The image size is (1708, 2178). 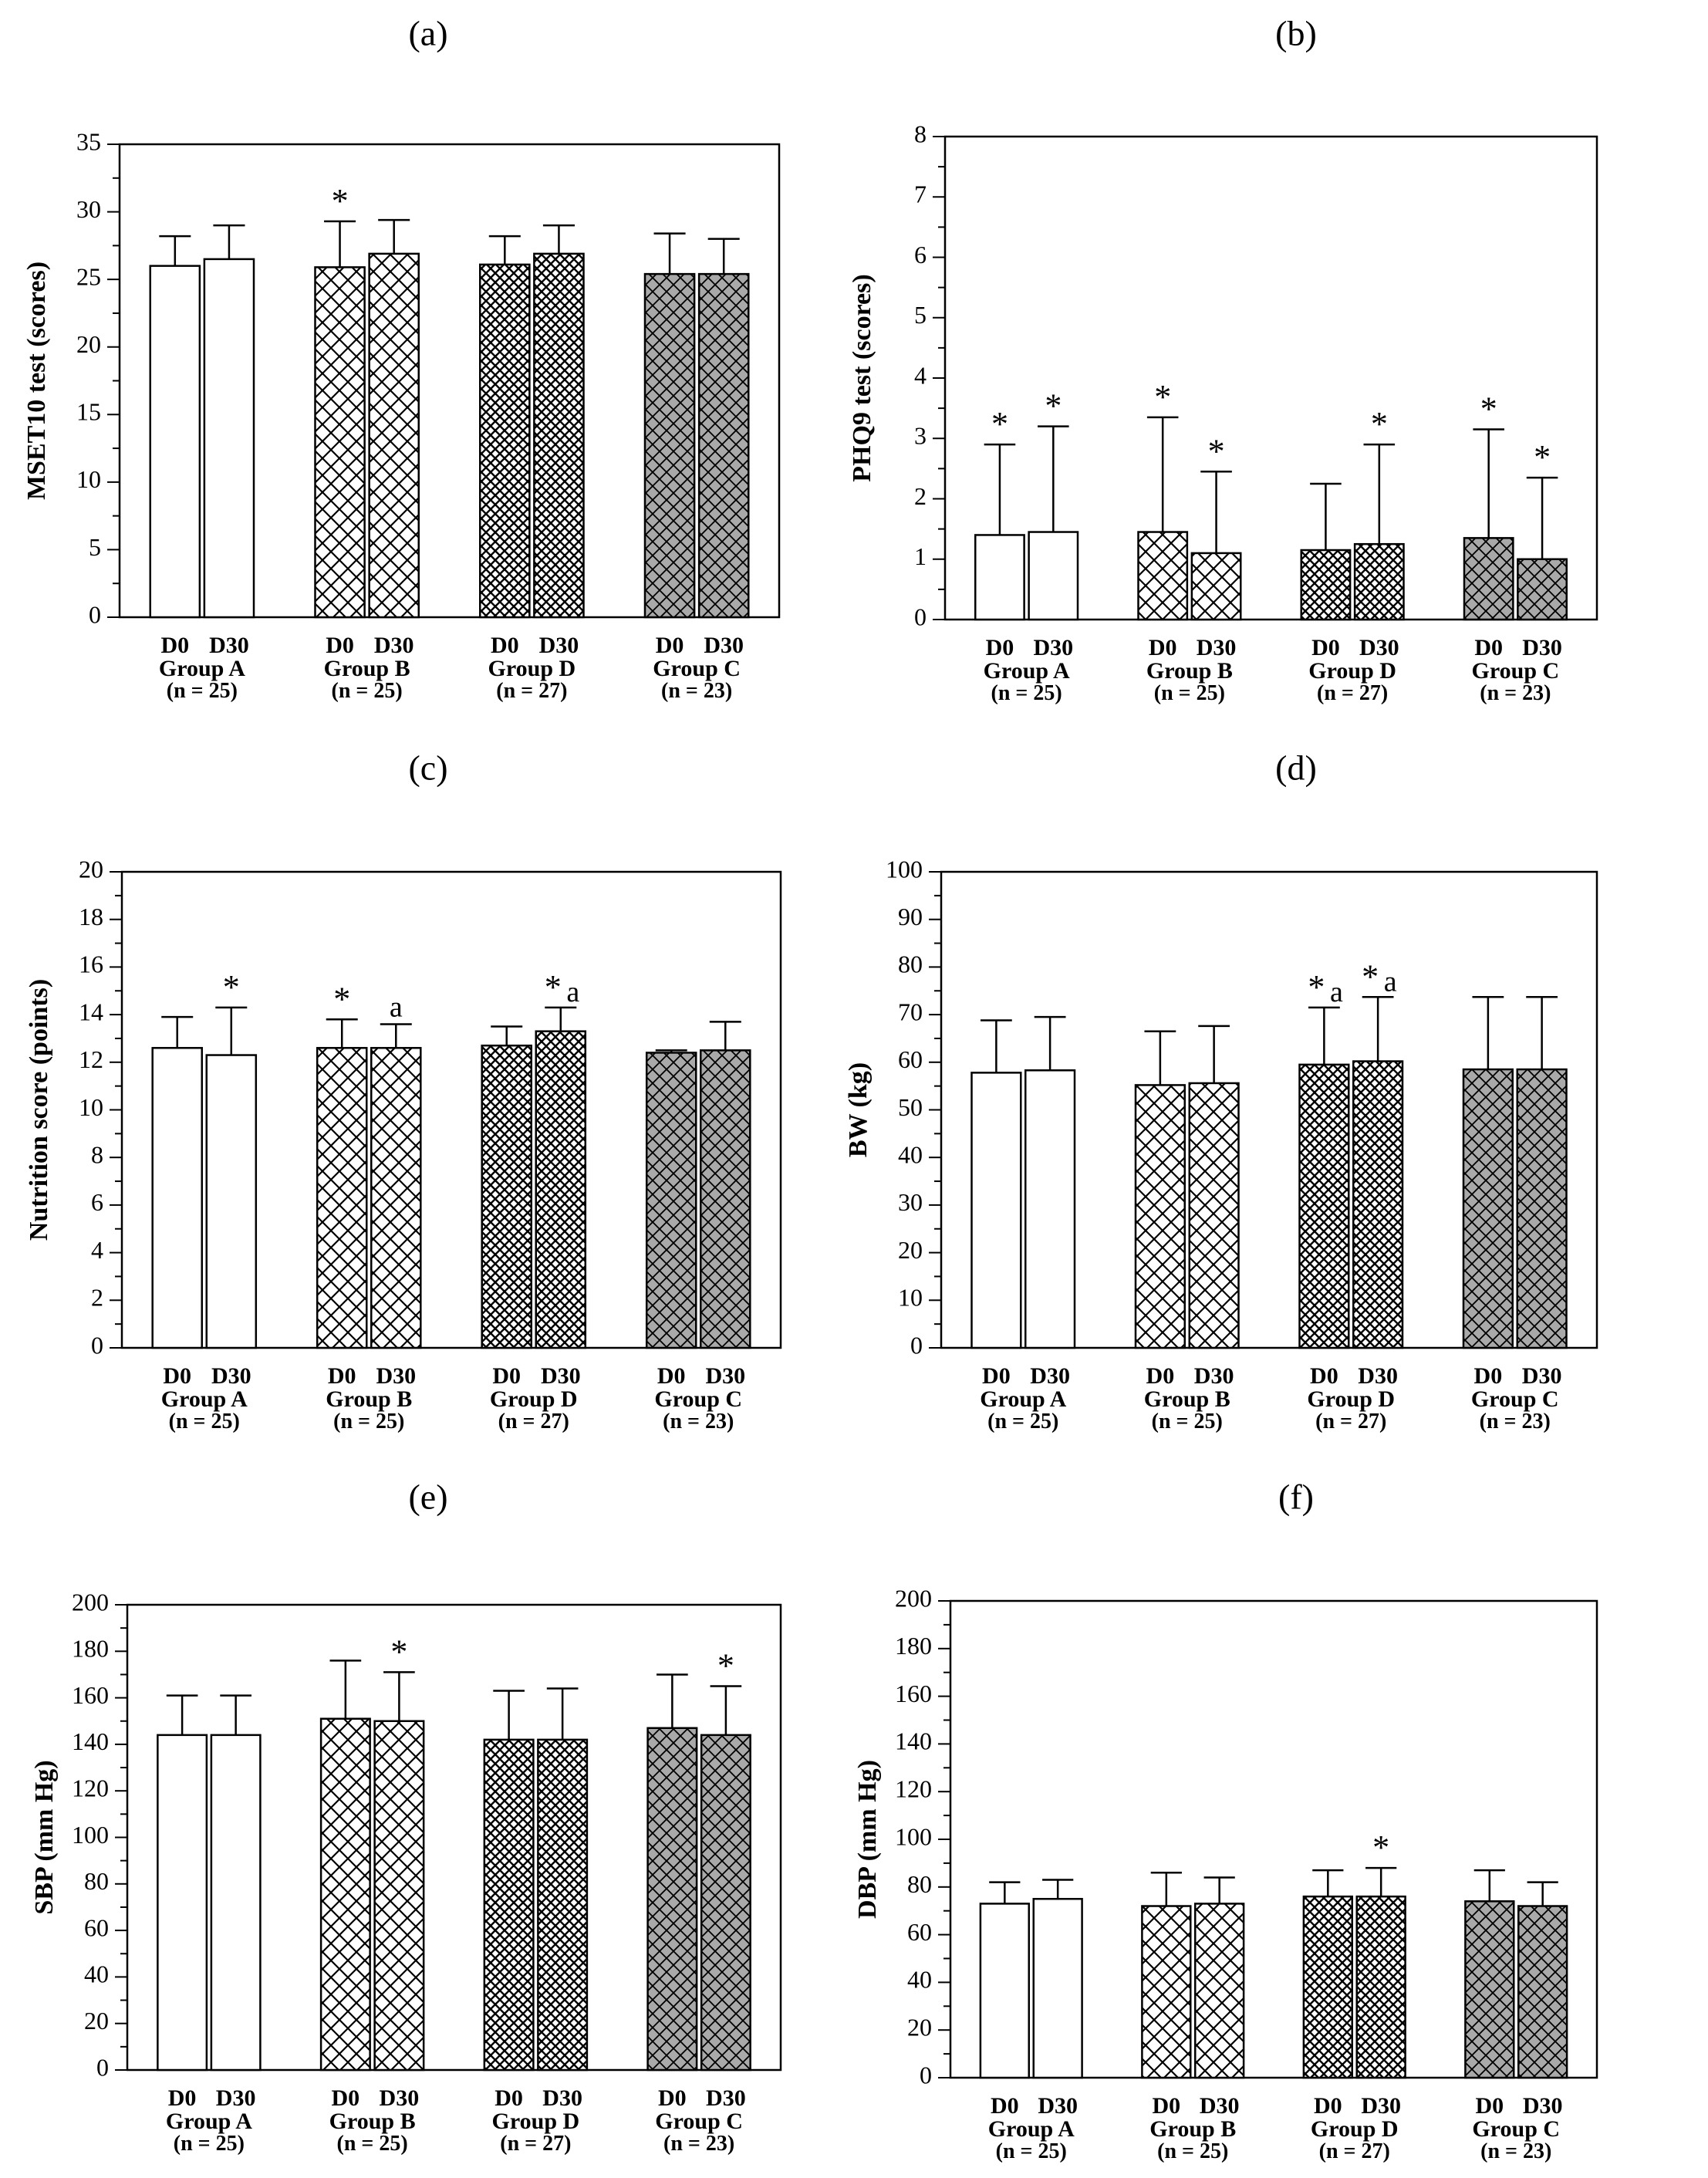 I want to click on y-tick-label: 120, so click(x=90, y=1788).